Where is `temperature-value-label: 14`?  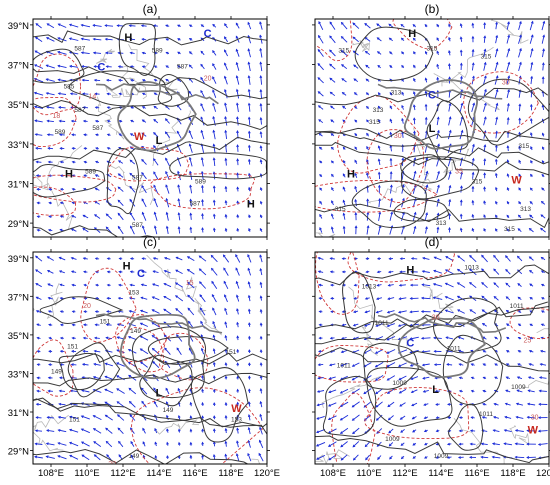
temperature-value-label: 14 is located at coordinates (93, 96).